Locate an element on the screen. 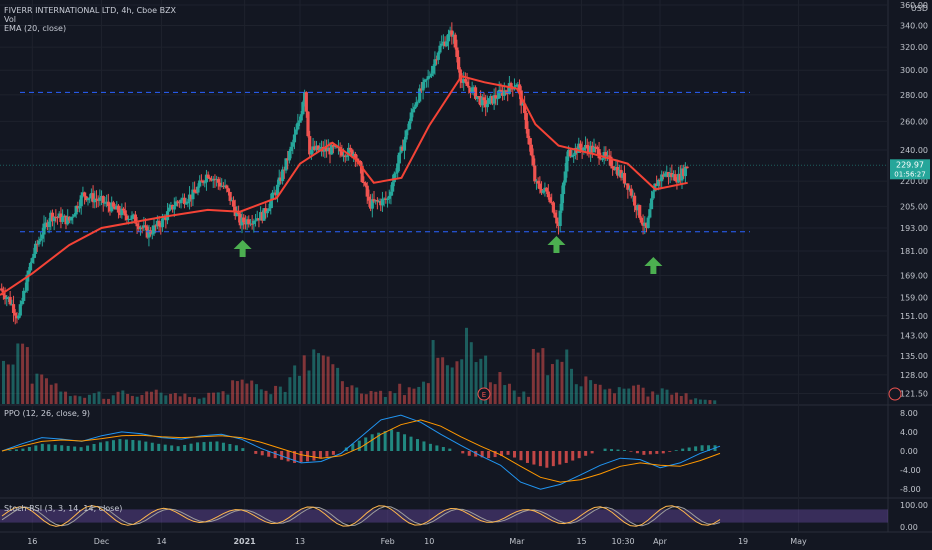 This screenshot has width=932, height=550. time-tick-label: Apr is located at coordinates (660, 541).